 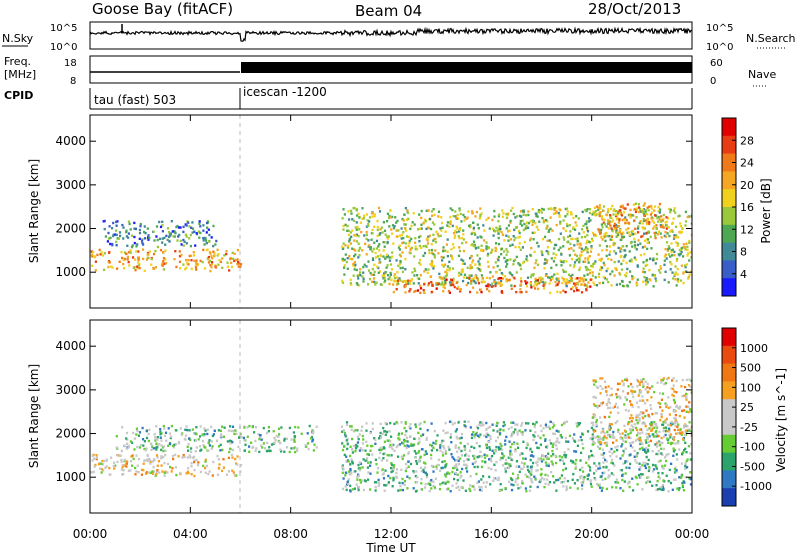 I want to click on nsky-line, so click(x=391, y=34).